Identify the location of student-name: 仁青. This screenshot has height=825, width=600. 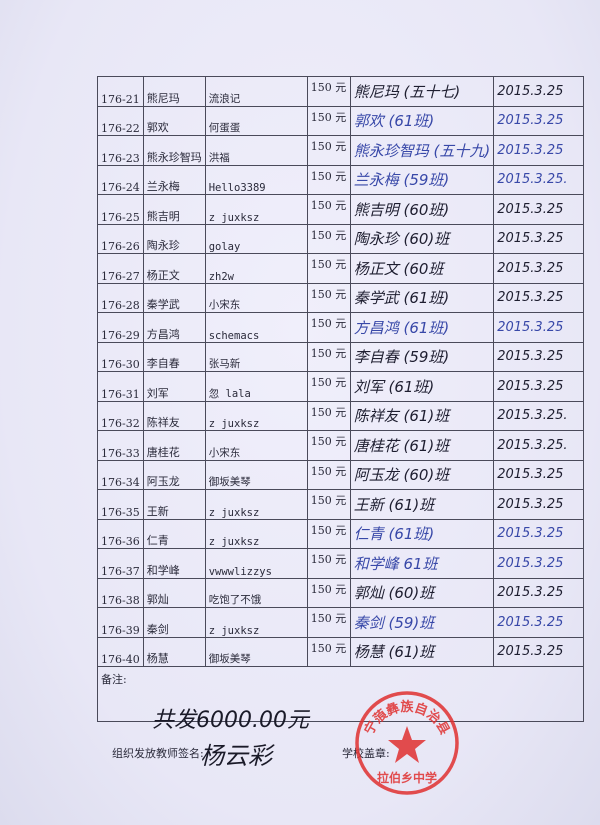
(174, 533).